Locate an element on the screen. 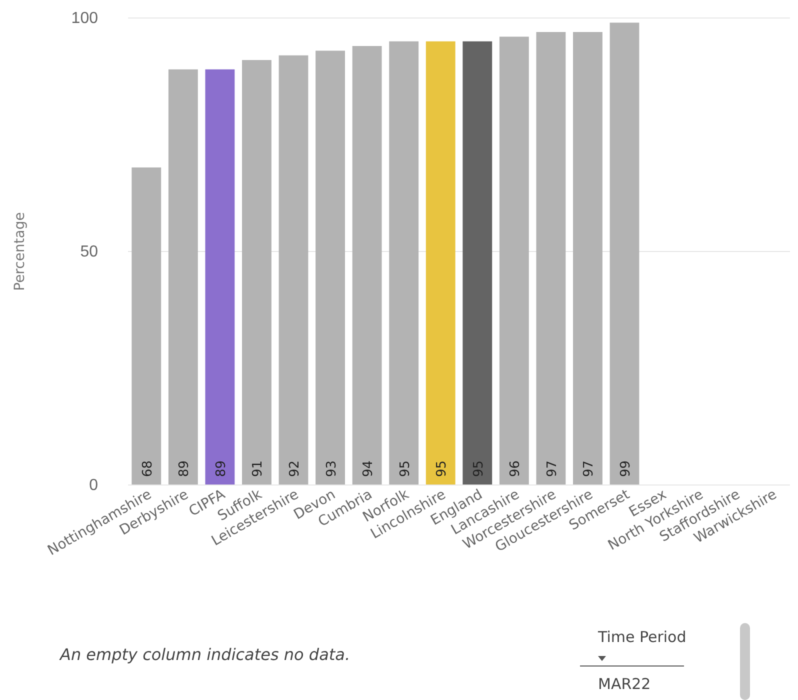  data-label: 94 is located at coordinates (368, 468).